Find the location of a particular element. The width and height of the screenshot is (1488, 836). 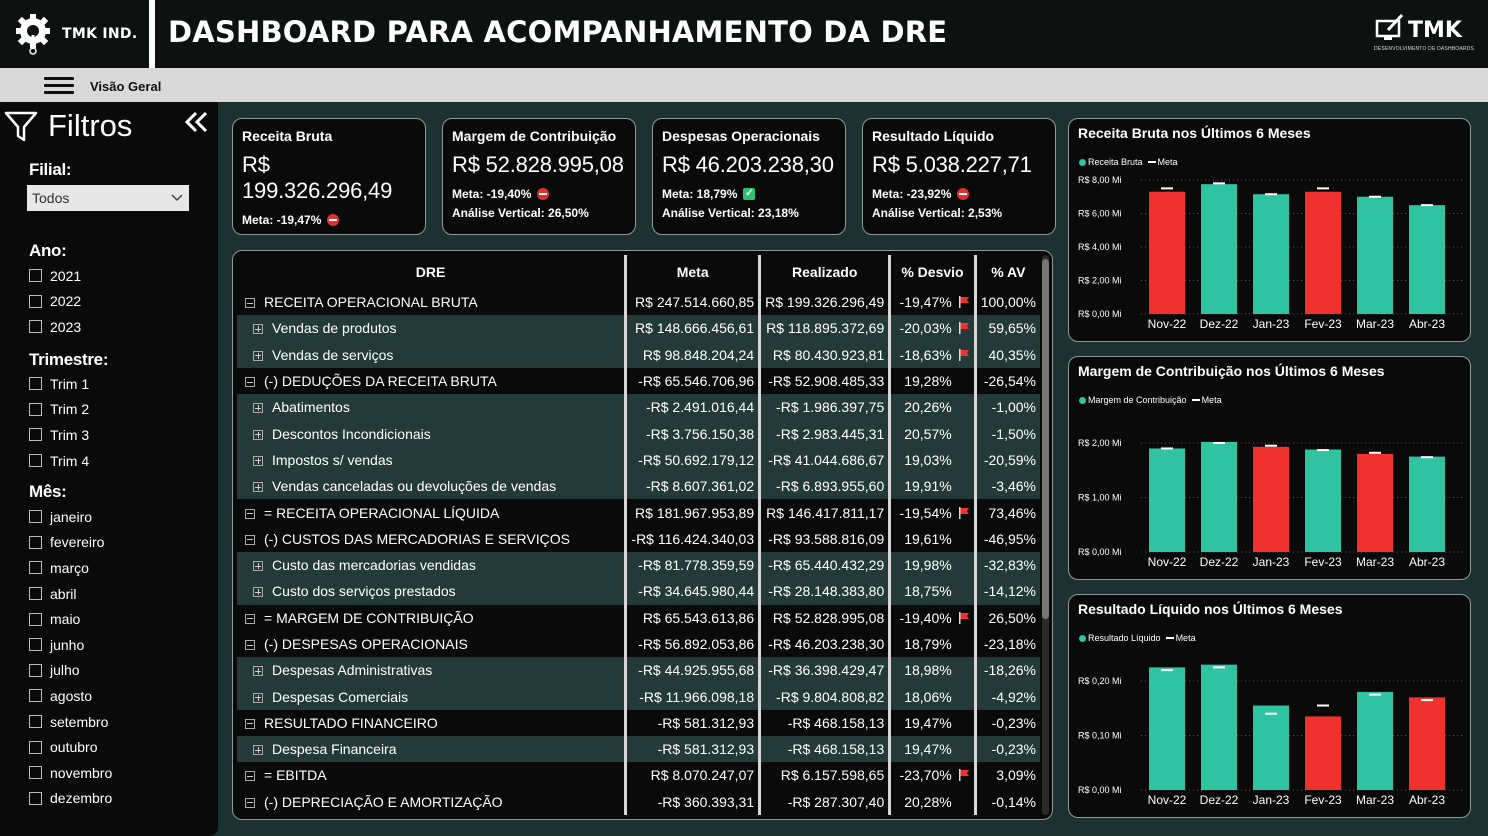

mes-option: dezembro is located at coordinates (70, 799).